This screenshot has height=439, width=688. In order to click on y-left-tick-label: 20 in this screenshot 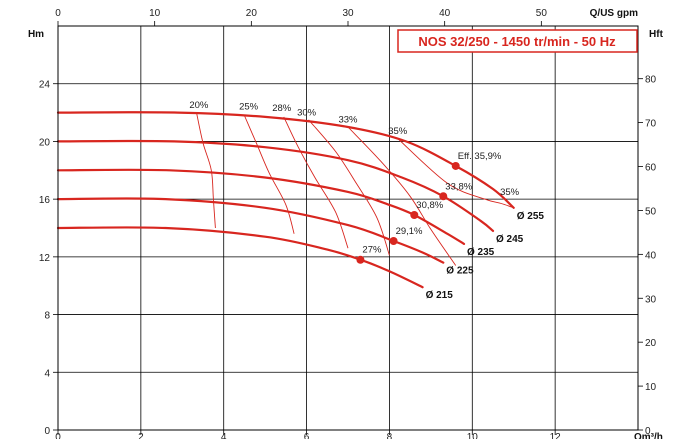, I will do `click(45, 142)`.